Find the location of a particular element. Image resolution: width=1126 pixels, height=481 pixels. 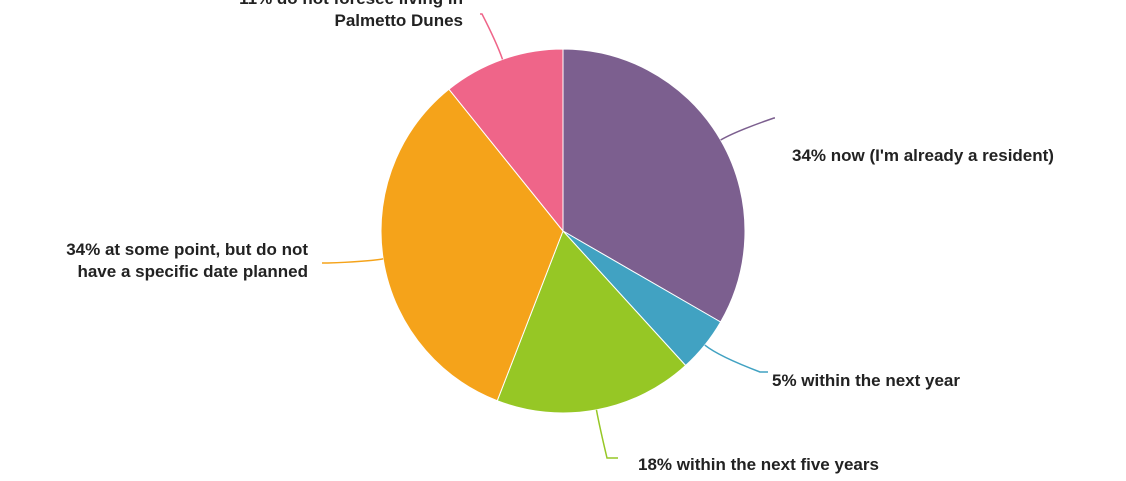

slice-label-2: 18% within the next five years is located at coordinates (758, 464).